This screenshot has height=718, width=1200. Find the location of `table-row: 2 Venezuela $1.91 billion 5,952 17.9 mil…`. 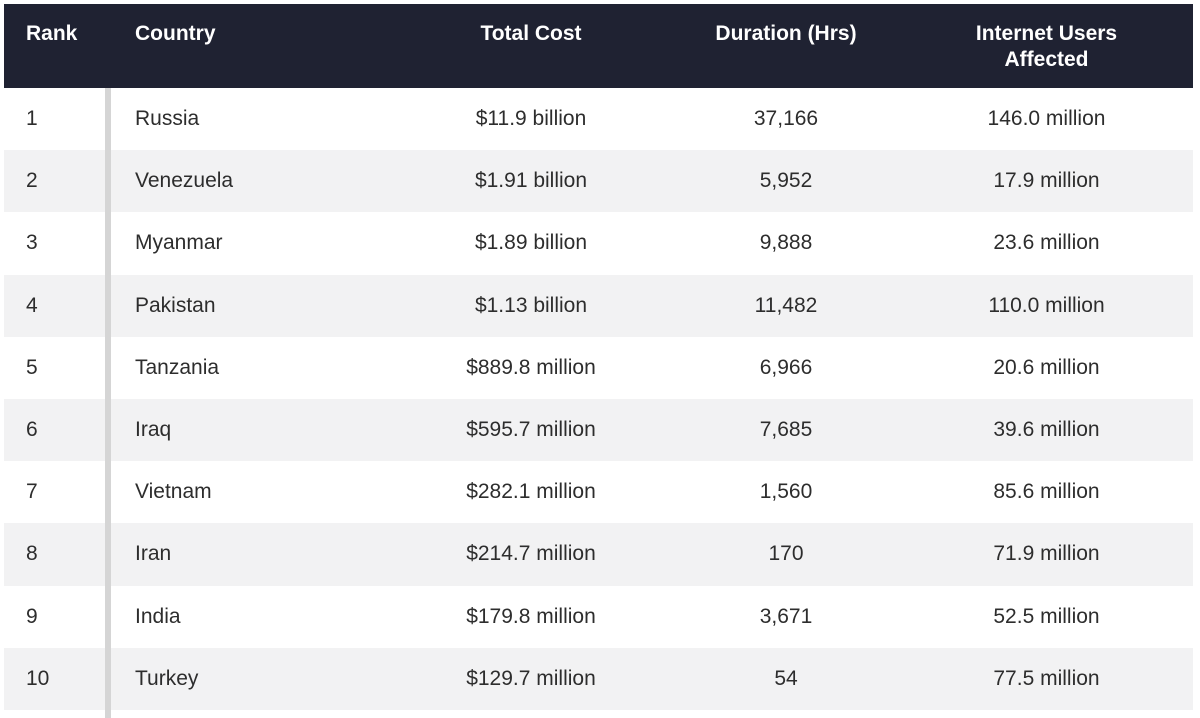

table-row: 2 Venezuela $1.91 billion 5,952 17.9 mil… is located at coordinates (598, 181).